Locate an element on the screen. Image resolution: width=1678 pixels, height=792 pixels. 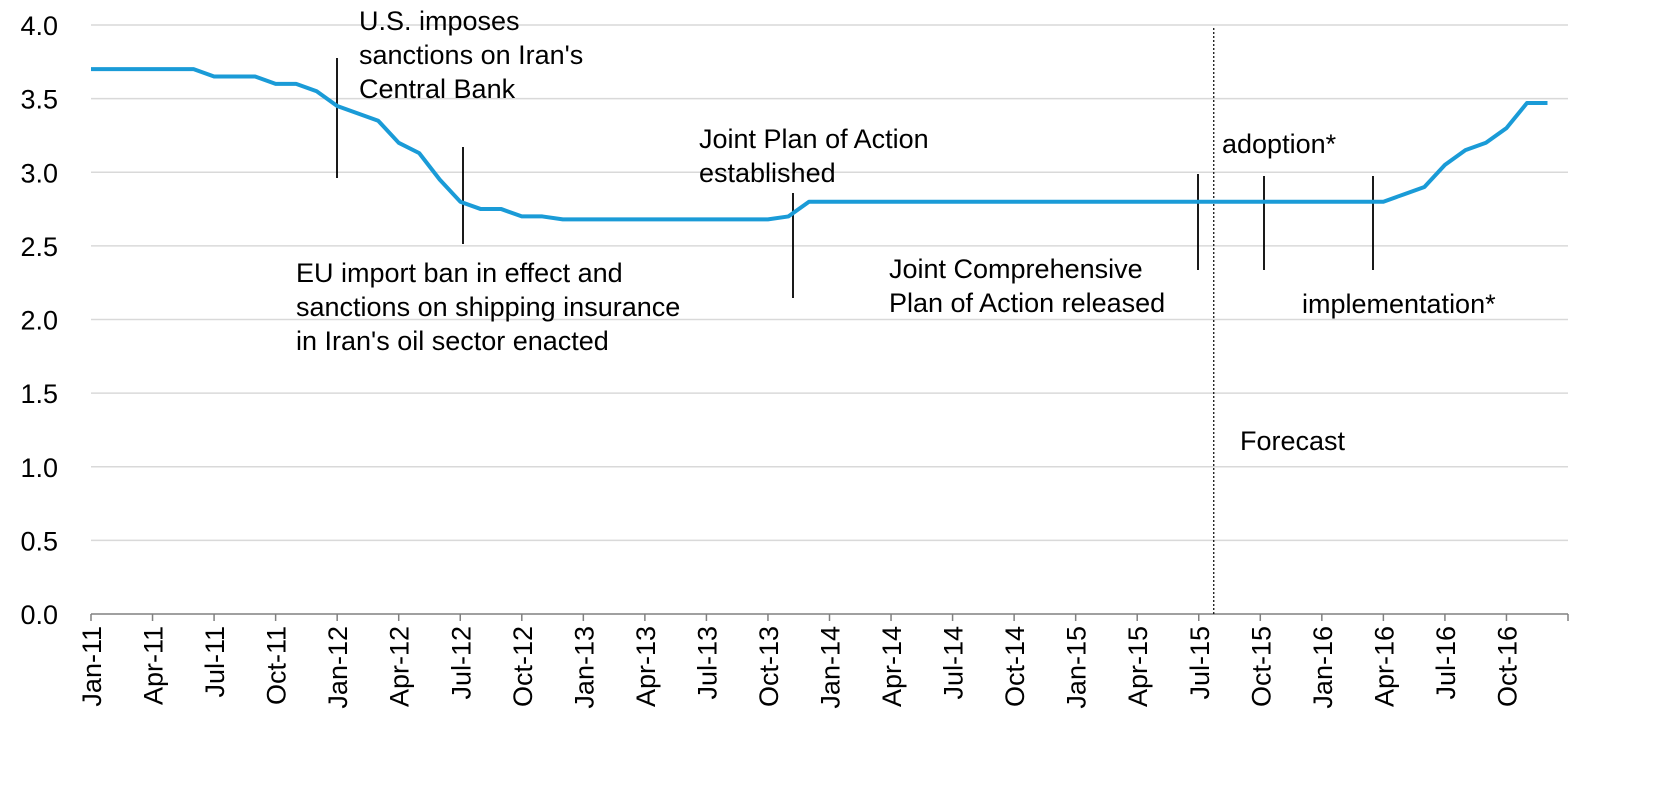
annotation-jpoa: Joint Plan of Action established is located at coordinates (814, 156).